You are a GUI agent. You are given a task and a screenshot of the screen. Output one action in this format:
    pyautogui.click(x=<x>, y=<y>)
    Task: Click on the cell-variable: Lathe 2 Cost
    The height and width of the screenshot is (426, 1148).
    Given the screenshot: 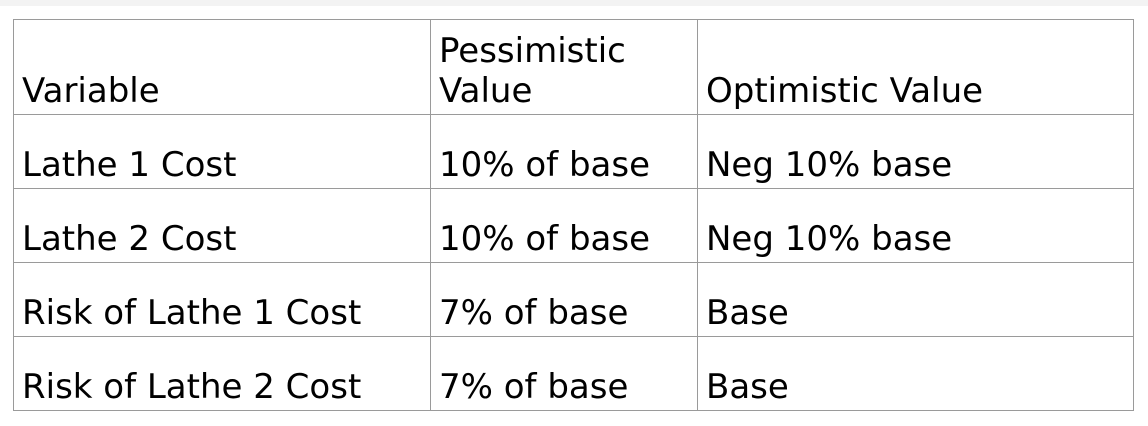 What is the action you would take?
    pyautogui.click(x=222, y=225)
    